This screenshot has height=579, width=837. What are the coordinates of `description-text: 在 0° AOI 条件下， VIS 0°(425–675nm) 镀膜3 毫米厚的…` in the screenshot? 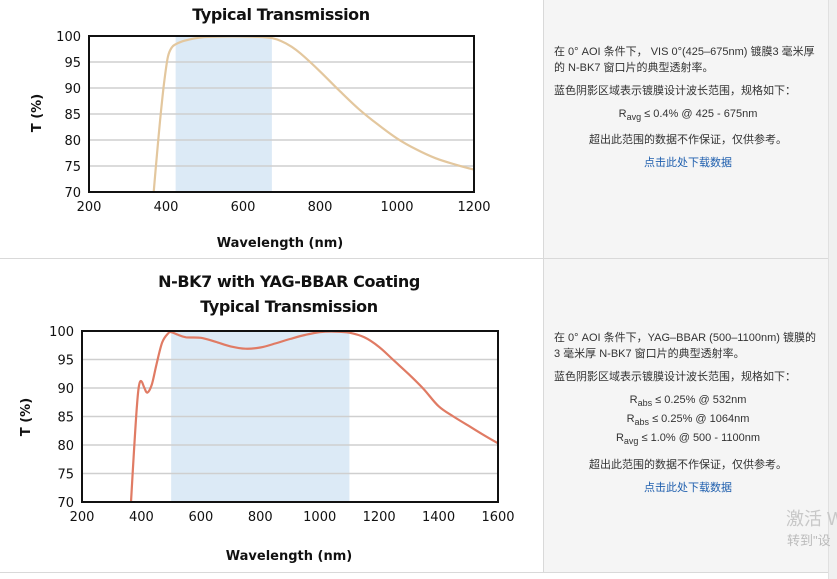 It's located at (684, 60).